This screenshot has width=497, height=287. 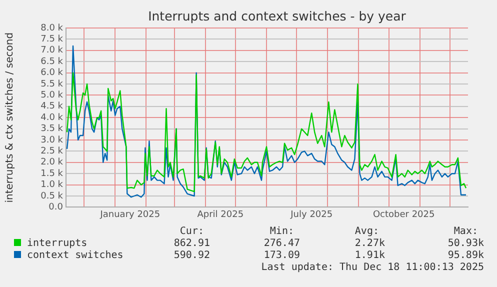 I want to click on y-tick-label: 3.5 k, so click(x=52, y=129).